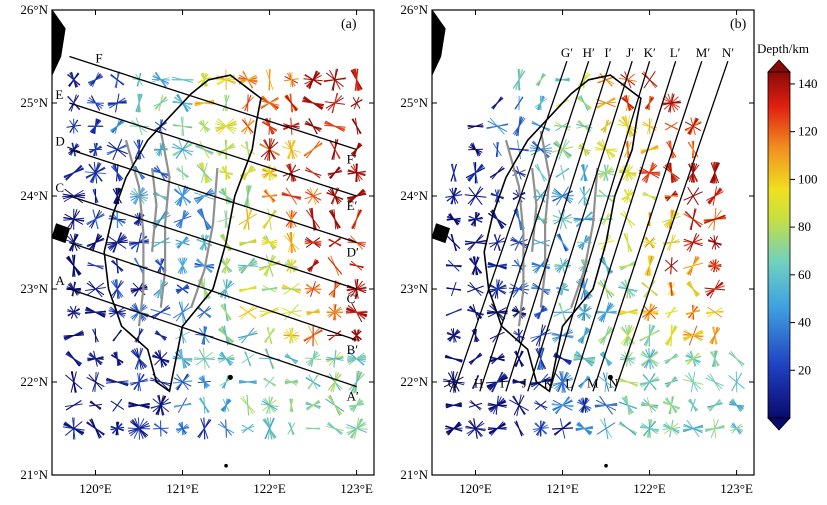  Describe the element at coordinates (352, 159) in the screenshot. I see `profile-end-label: F′` at that location.